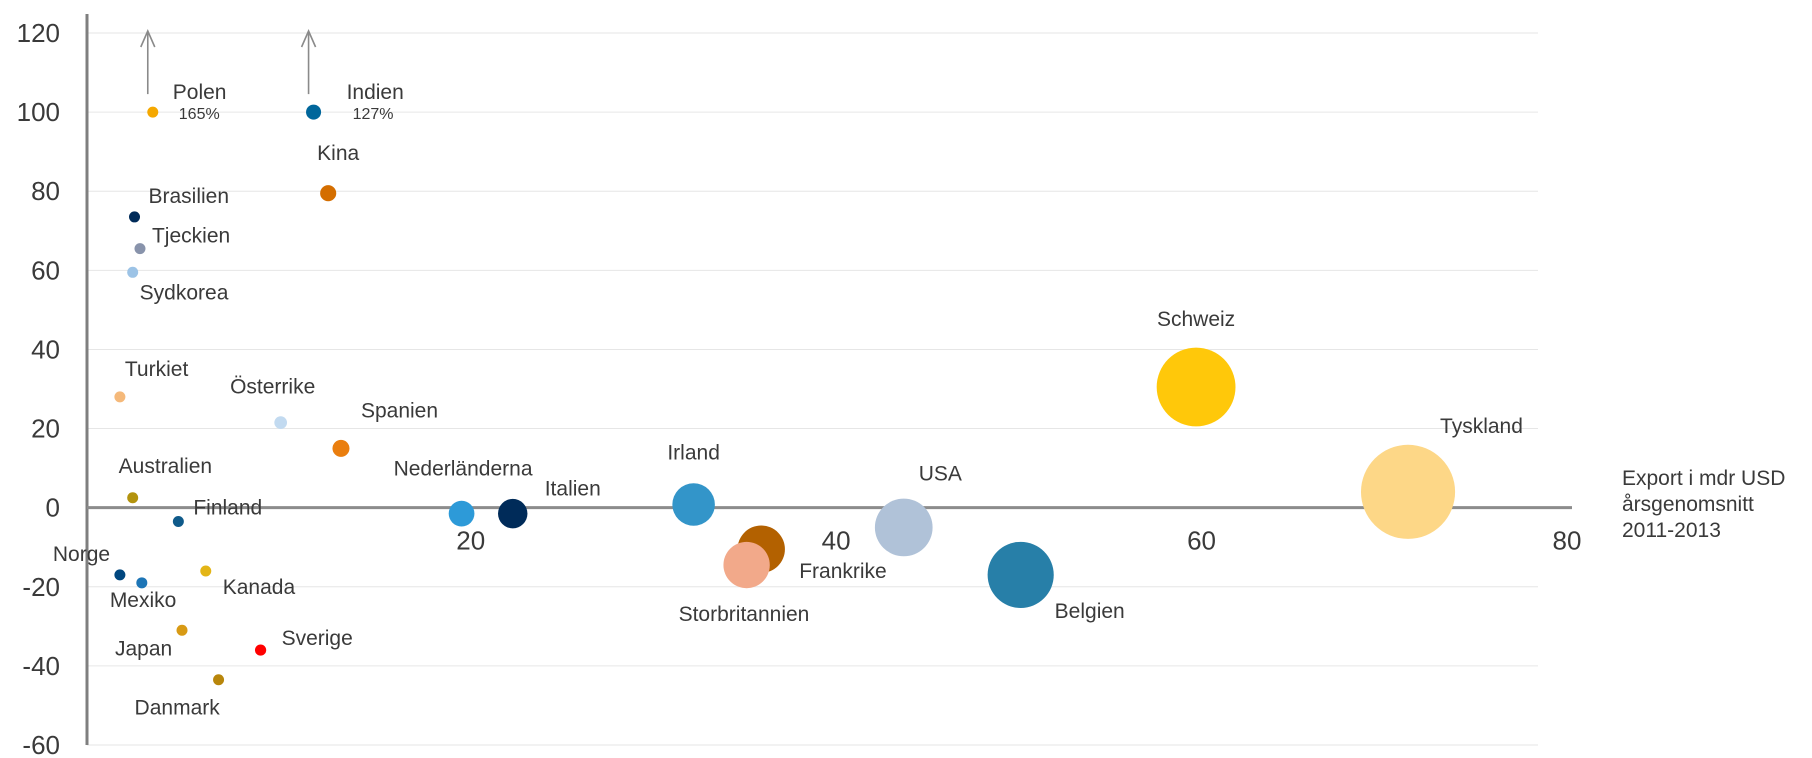 The width and height of the screenshot is (1812, 758). What do you see at coordinates (81, 554) in the screenshot?
I see `point-label-norge: Norge` at bounding box center [81, 554].